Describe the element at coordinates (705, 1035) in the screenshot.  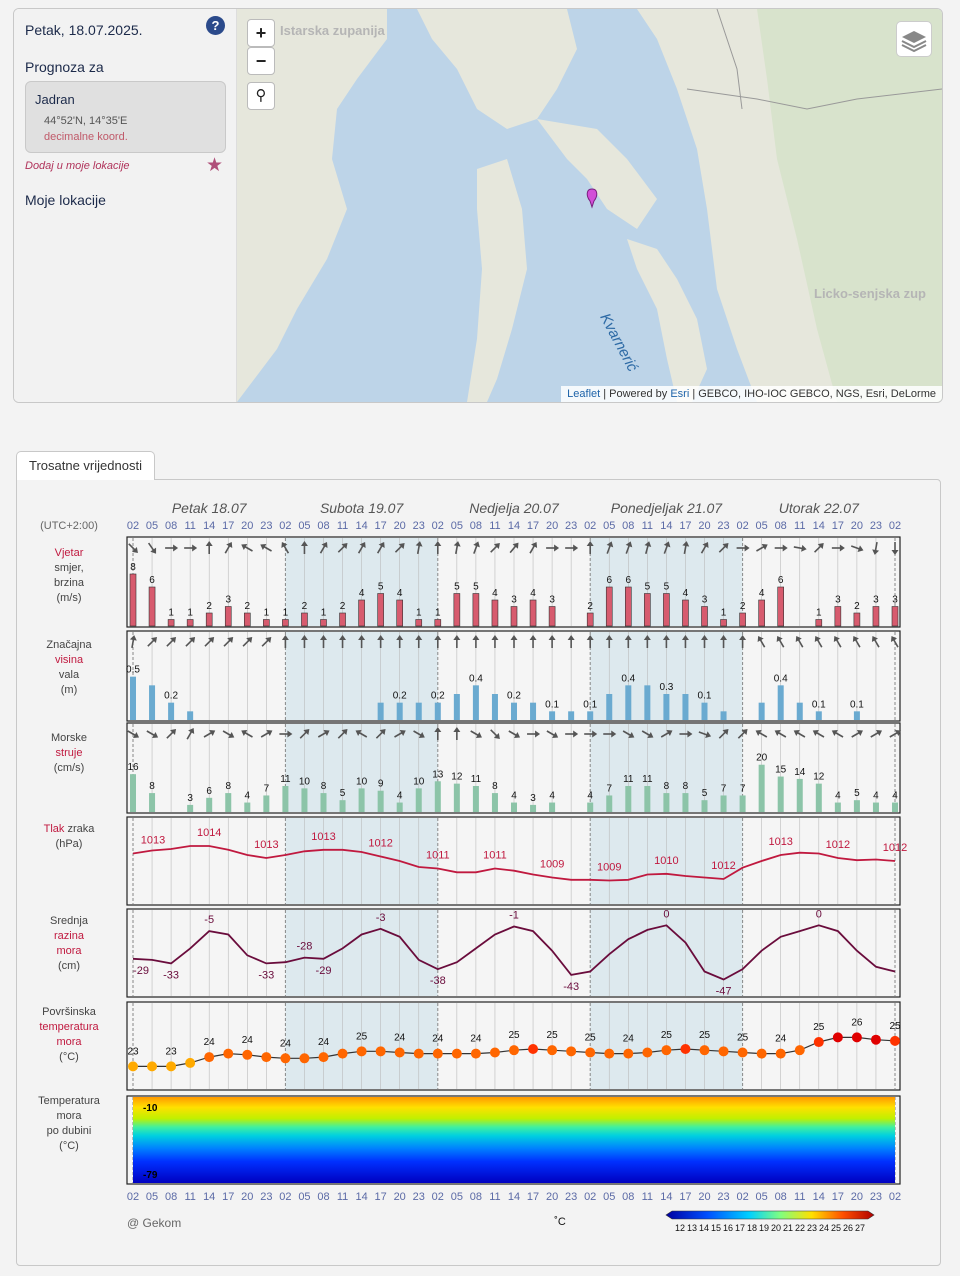
I see `sst-value-label: 25` at that location.